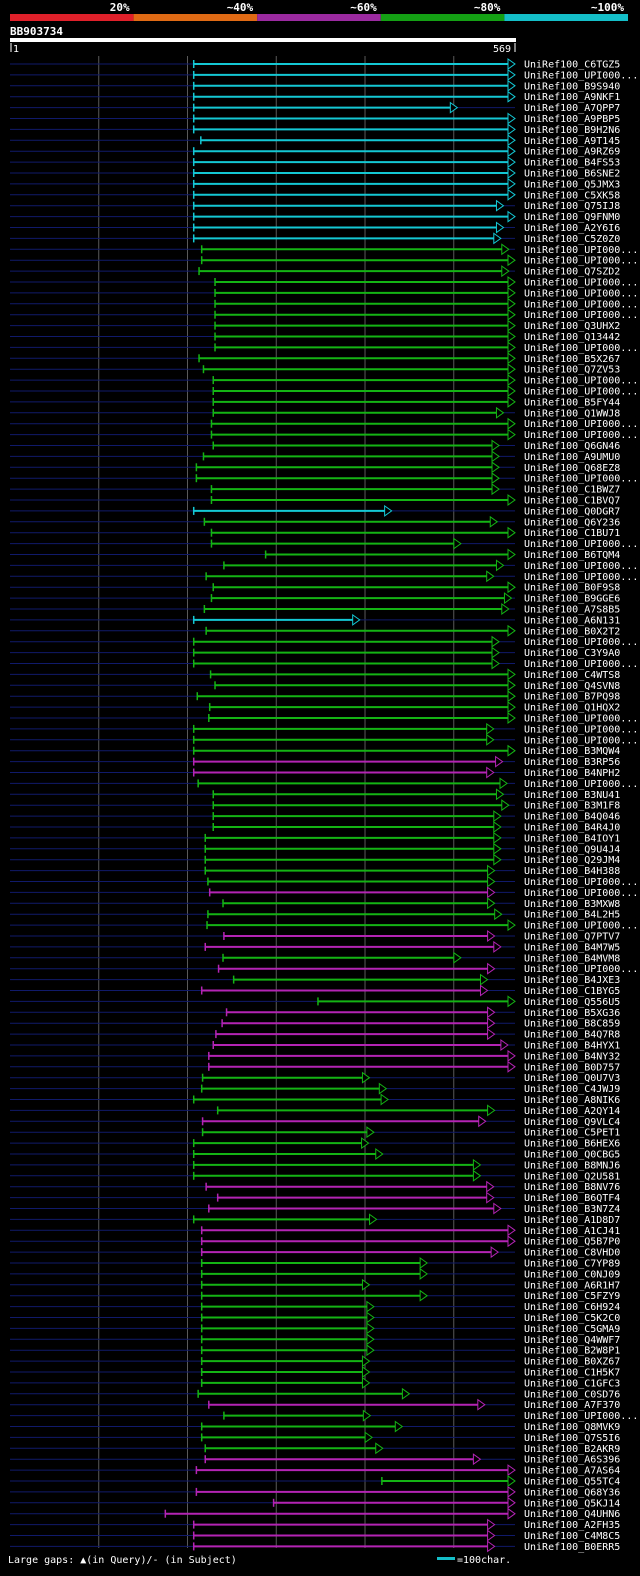 Image resolution: width=640 pixels, height=1576 pixels. What do you see at coordinates (572, 402) in the screenshot?
I see `hit-label: UniRef100_B5FY44` at bounding box center [572, 402].